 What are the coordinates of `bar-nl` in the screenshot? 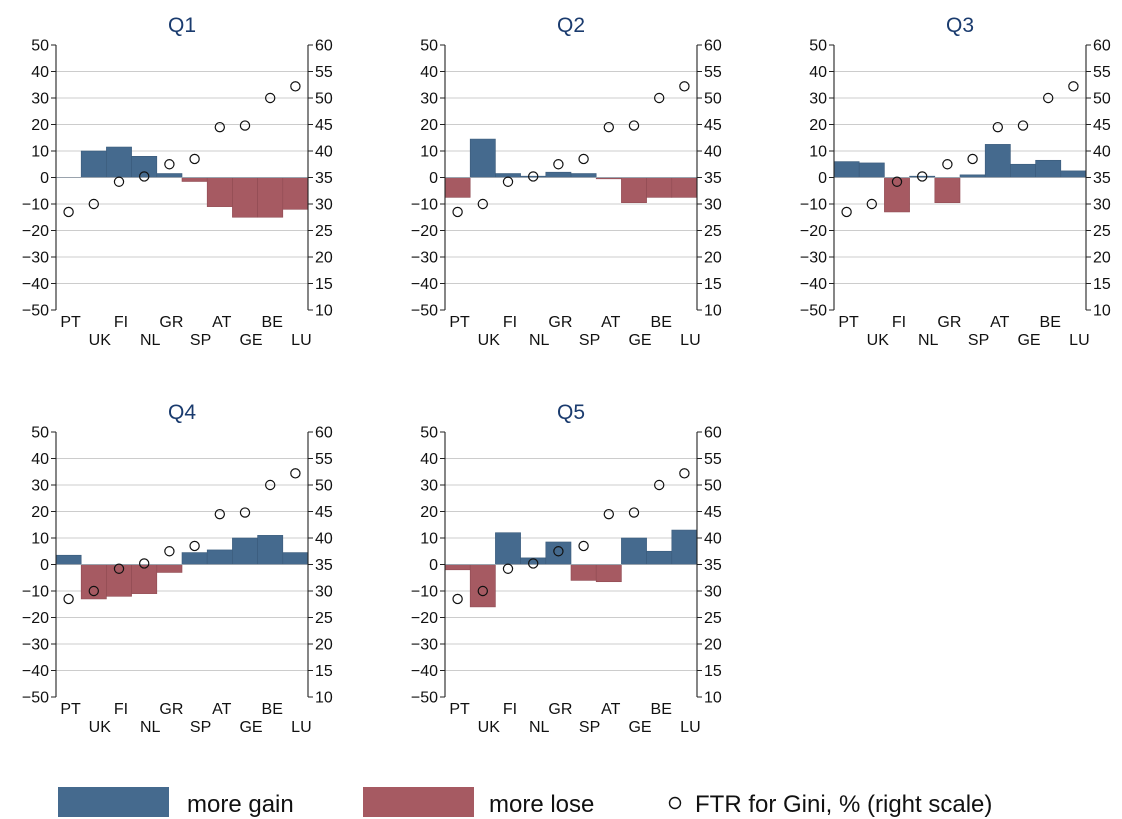 It's located at (144, 579).